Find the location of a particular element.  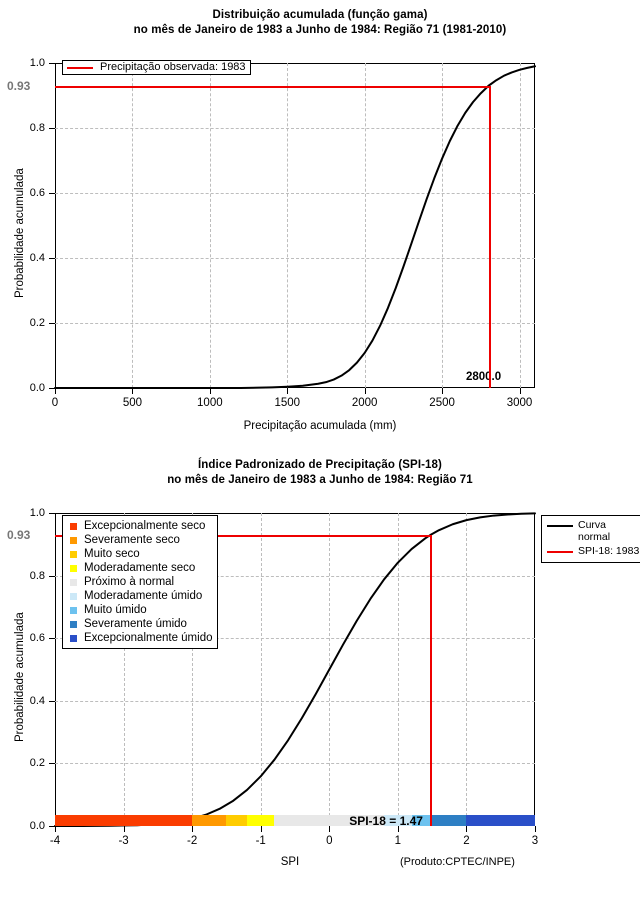

x-axis-tick-label: -1 is located at coordinates (260, 841).